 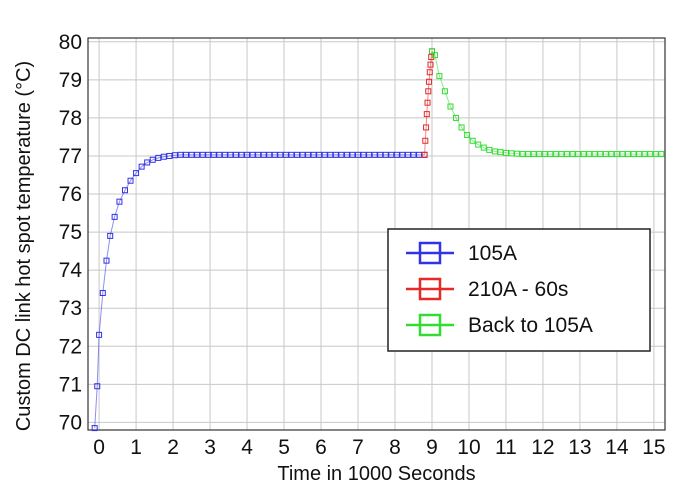 I want to click on y-axis-ticks: 70 71 72 73 74 75 76 77 78 79 80, so click(x=71, y=233).